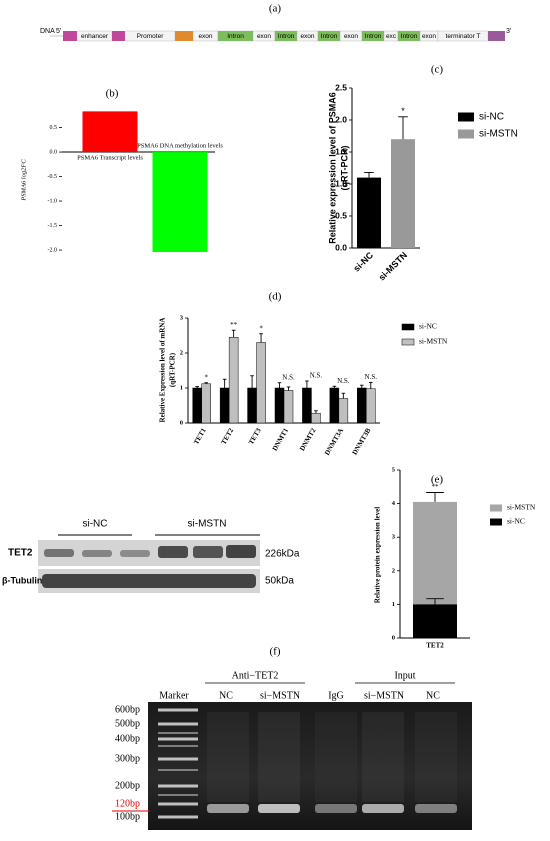 The height and width of the screenshot is (841, 550). I want to click on panel-label: (c), so click(437, 70).